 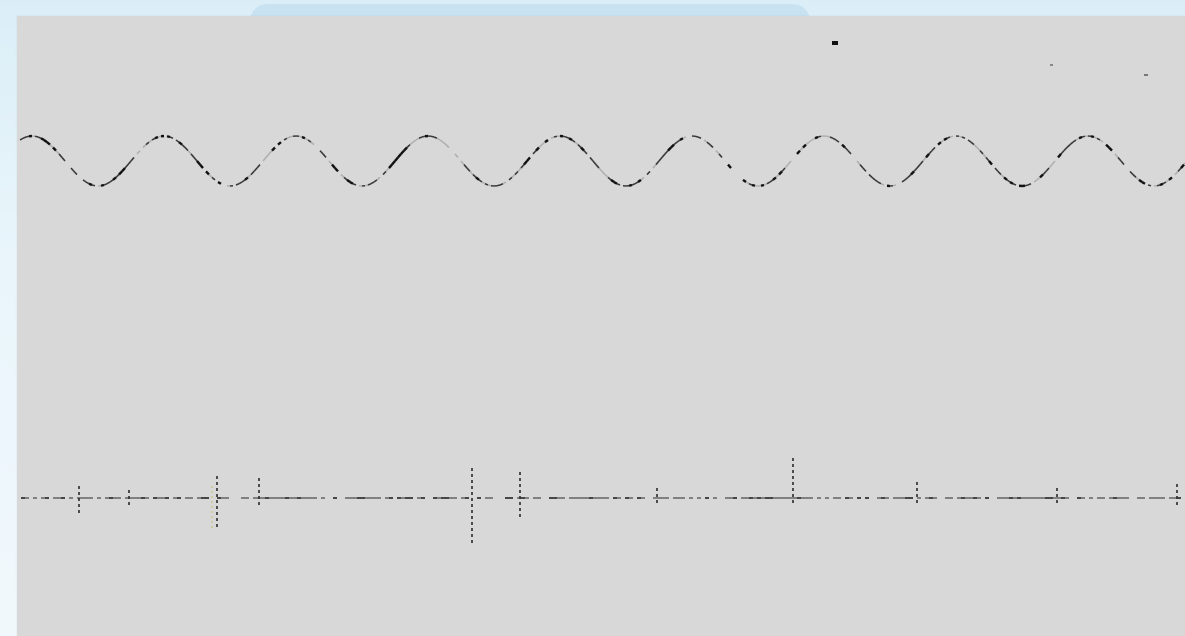 I want to click on pulse-trace, so click(x=601, y=502).